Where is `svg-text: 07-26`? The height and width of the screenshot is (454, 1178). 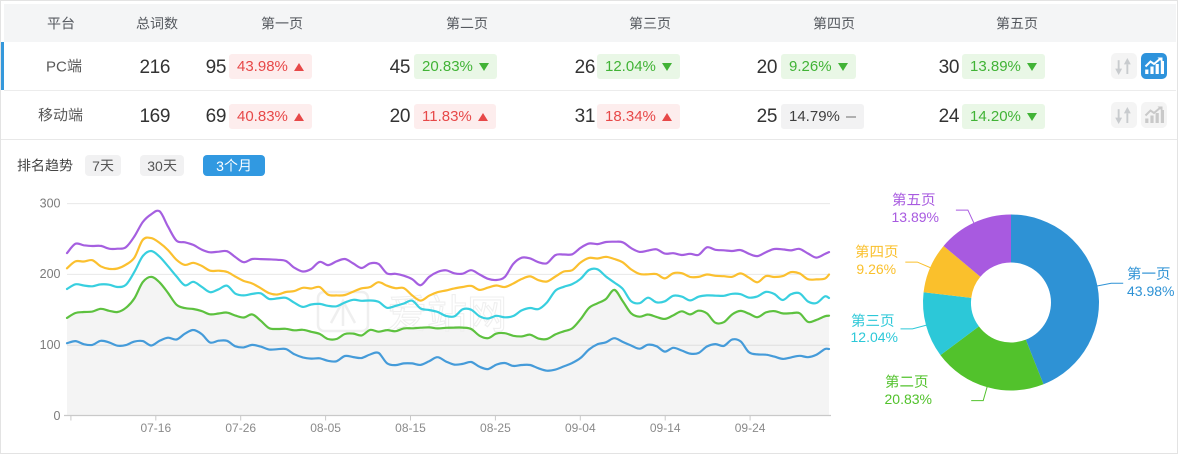
svg-text: 07-26 is located at coordinates (240, 428).